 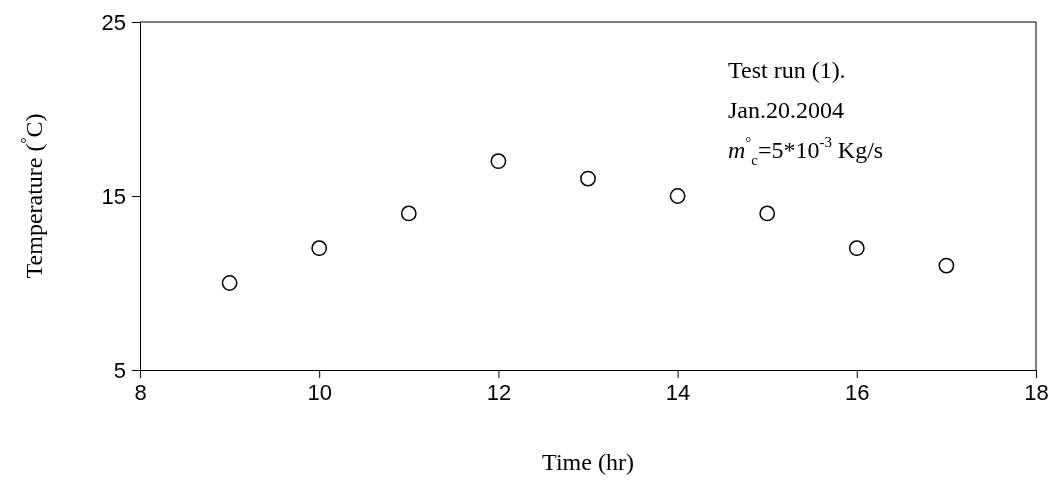 What do you see at coordinates (588, 462) in the screenshot?
I see `x-axis-title: Time (hr)` at bounding box center [588, 462].